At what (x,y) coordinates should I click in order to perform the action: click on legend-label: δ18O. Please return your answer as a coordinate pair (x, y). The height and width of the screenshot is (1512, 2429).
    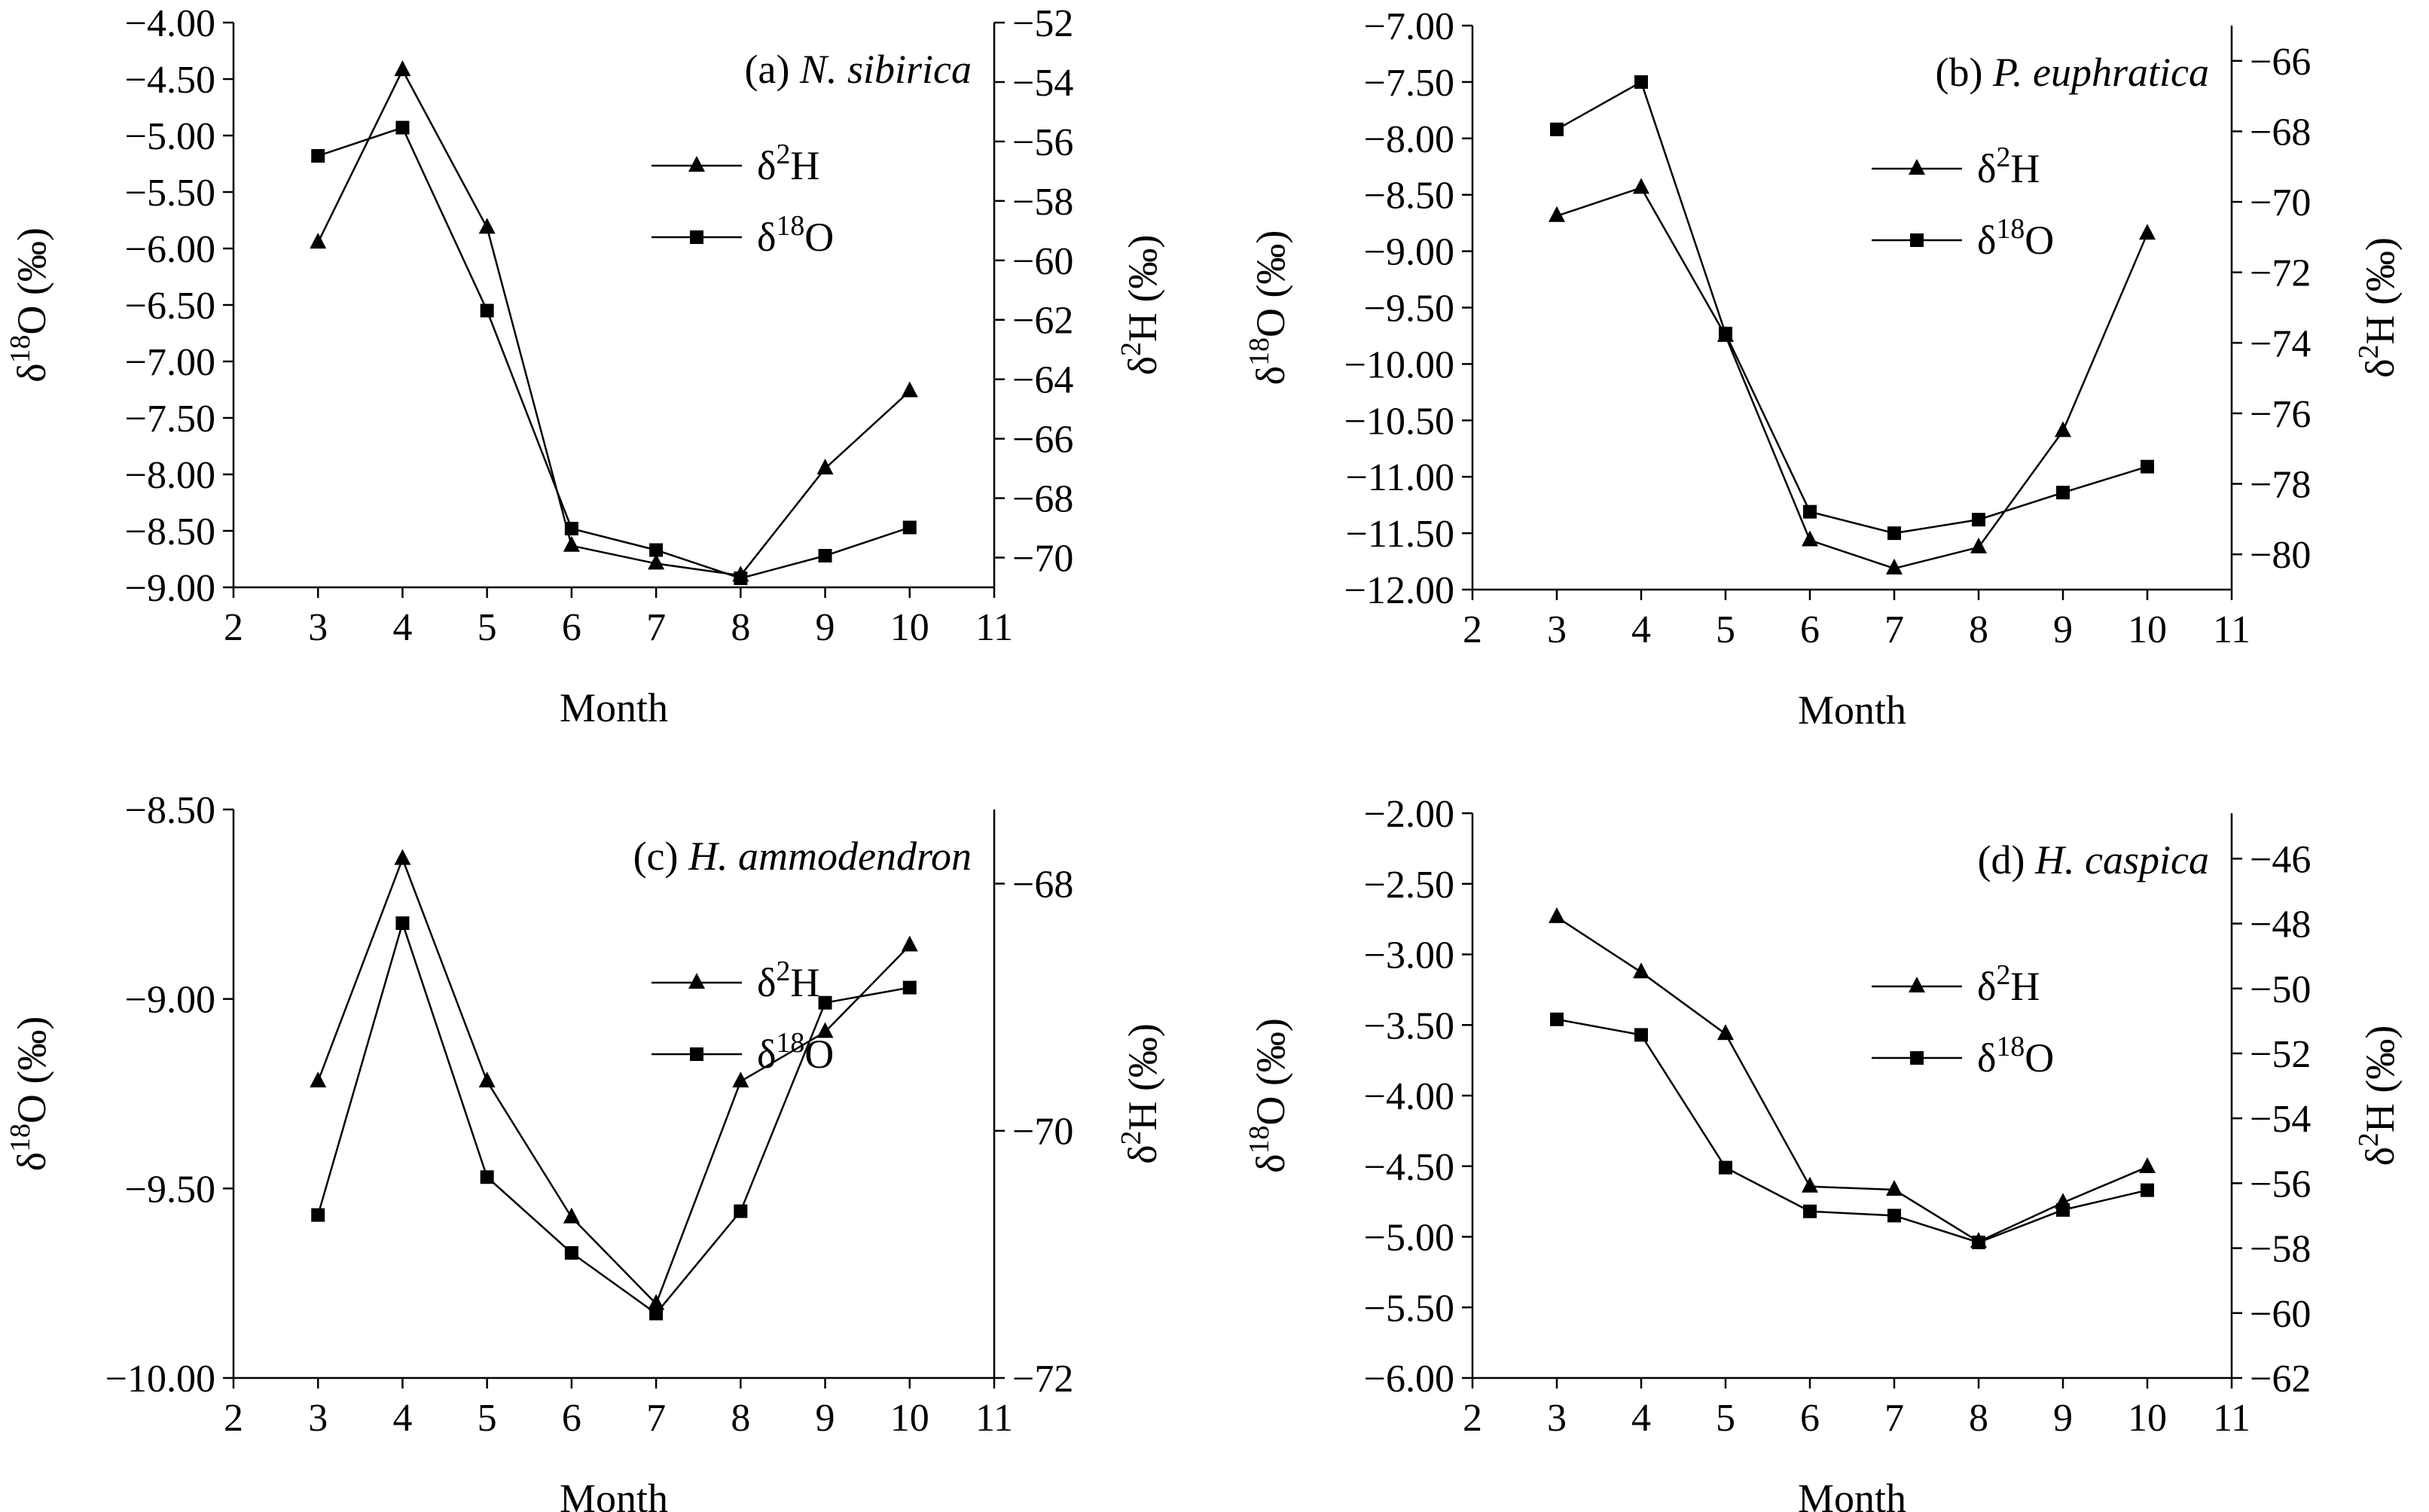
    Looking at the image, I should click on (795, 235).